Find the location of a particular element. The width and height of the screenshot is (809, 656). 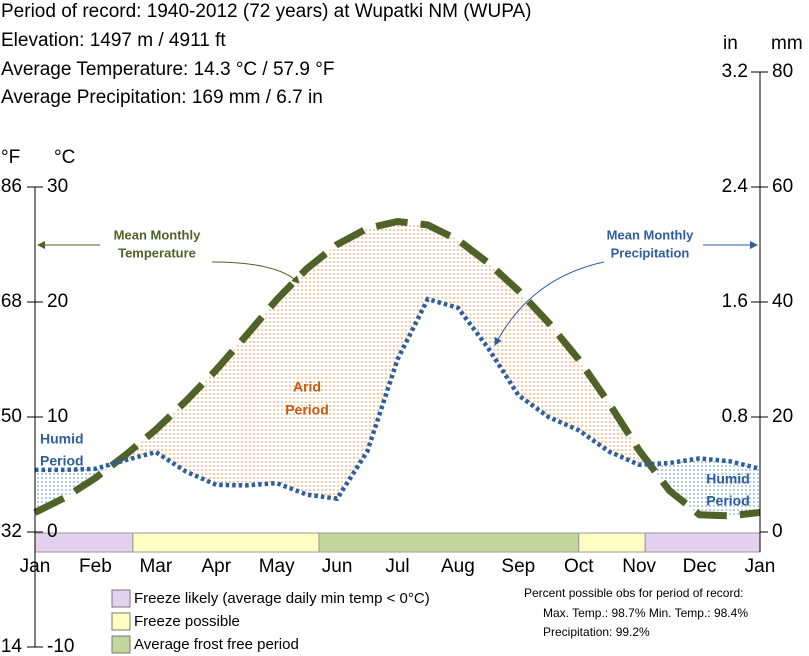

y2-tick-label: 80 is located at coordinates (782, 71).